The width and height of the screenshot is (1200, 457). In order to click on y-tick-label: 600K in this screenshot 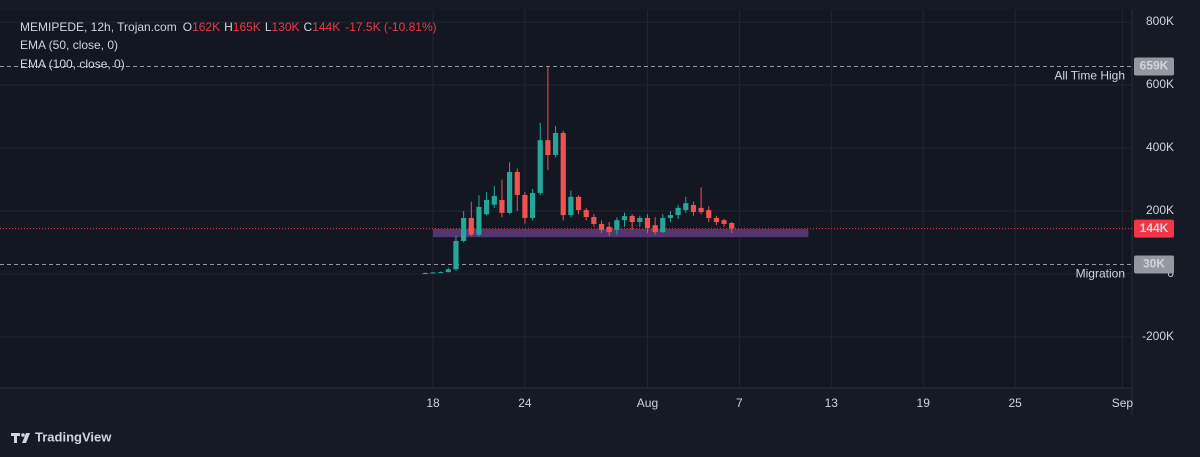, I will do `click(1160, 84)`.